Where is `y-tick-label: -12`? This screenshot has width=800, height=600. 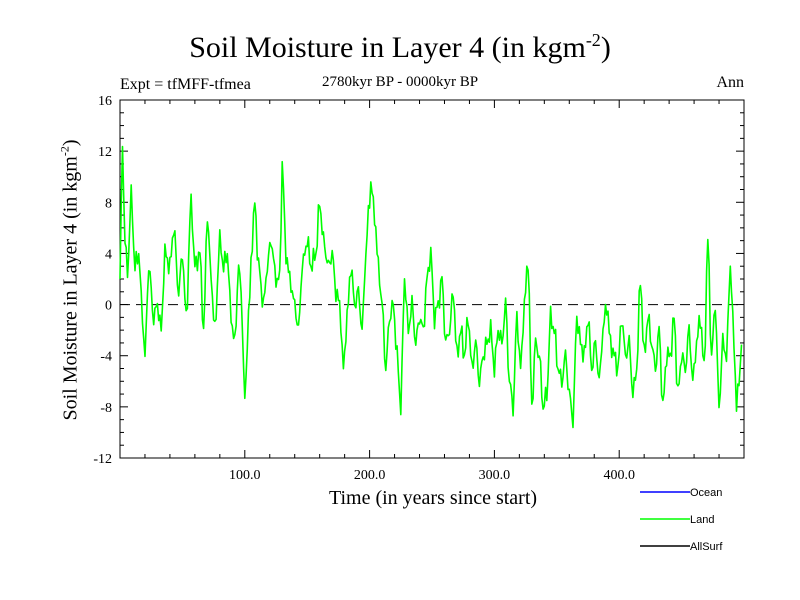
y-tick-label: -12 is located at coordinates (102, 459).